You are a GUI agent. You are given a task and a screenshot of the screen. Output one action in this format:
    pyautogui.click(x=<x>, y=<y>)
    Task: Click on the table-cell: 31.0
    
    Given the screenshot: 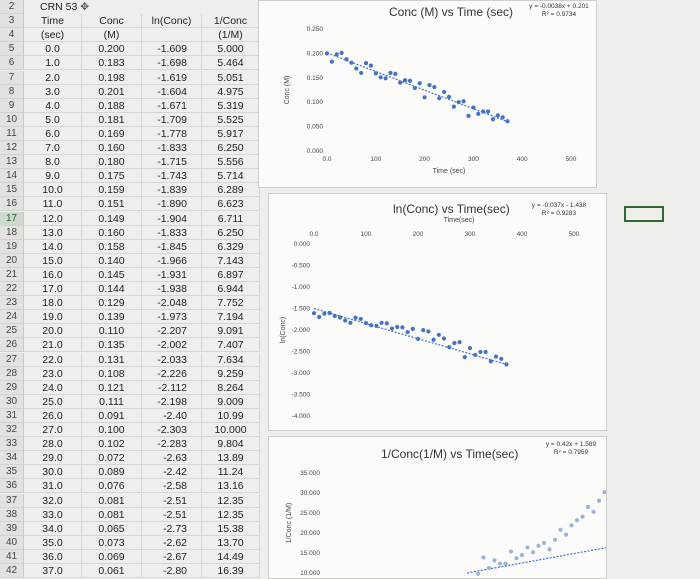 What is the action you would take?
    pyautogui.click(x=53, y=486)
    